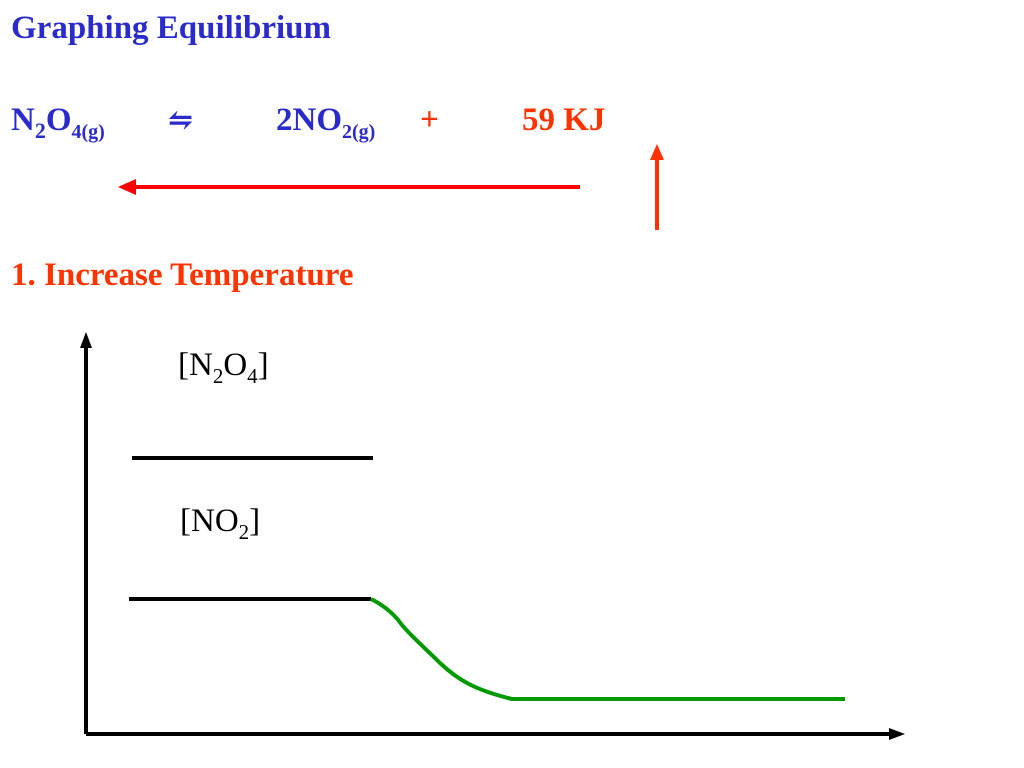 The image size is (1024, 768). Describe the element at coordinates (218, 376) in the screenshot. I see `label-n2o4-sub1: 2` at that location.